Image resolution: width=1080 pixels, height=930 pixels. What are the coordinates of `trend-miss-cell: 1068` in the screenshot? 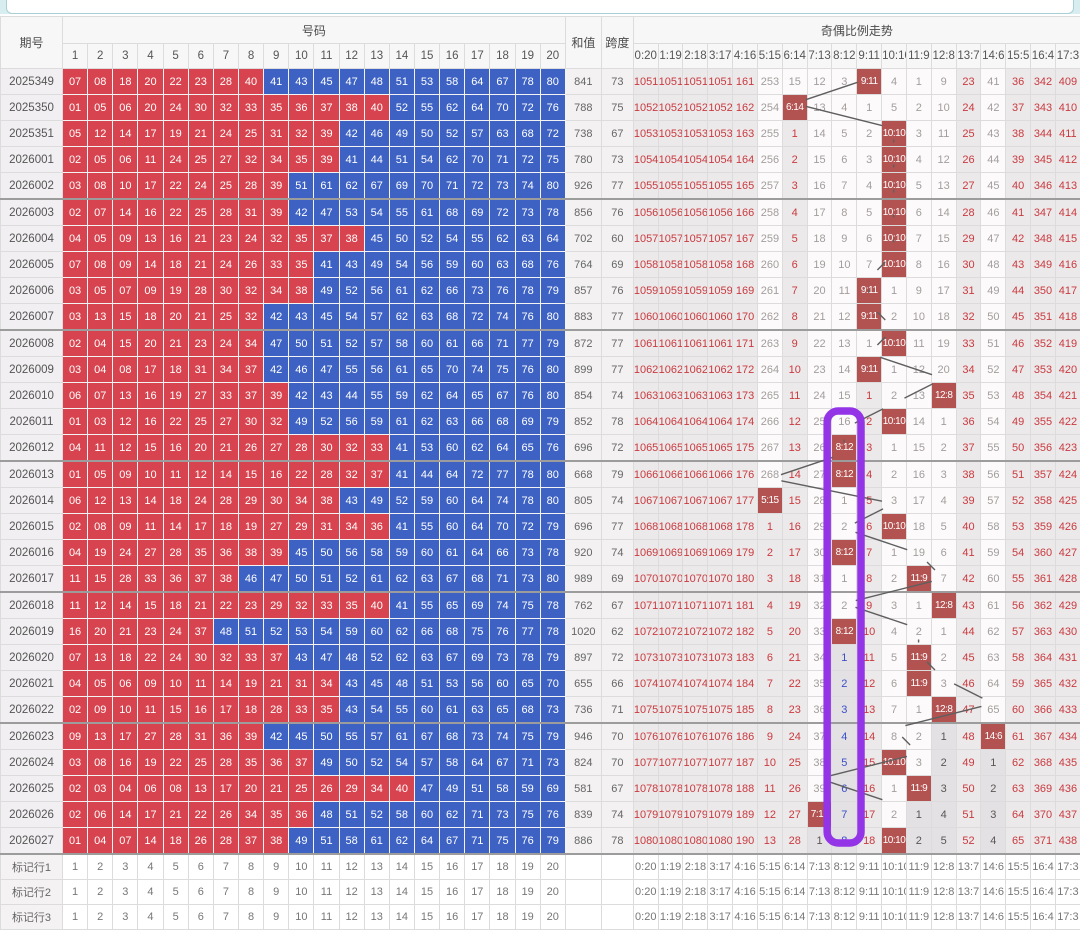 It's located at (645, 527).